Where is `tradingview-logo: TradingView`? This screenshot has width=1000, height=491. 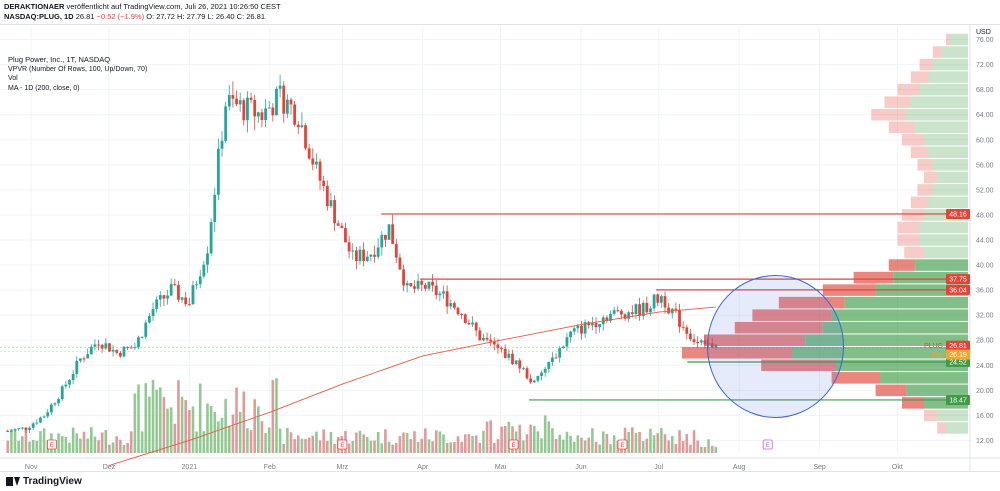 tradingview-logo: TradingView is located at coordinates (44, 481).